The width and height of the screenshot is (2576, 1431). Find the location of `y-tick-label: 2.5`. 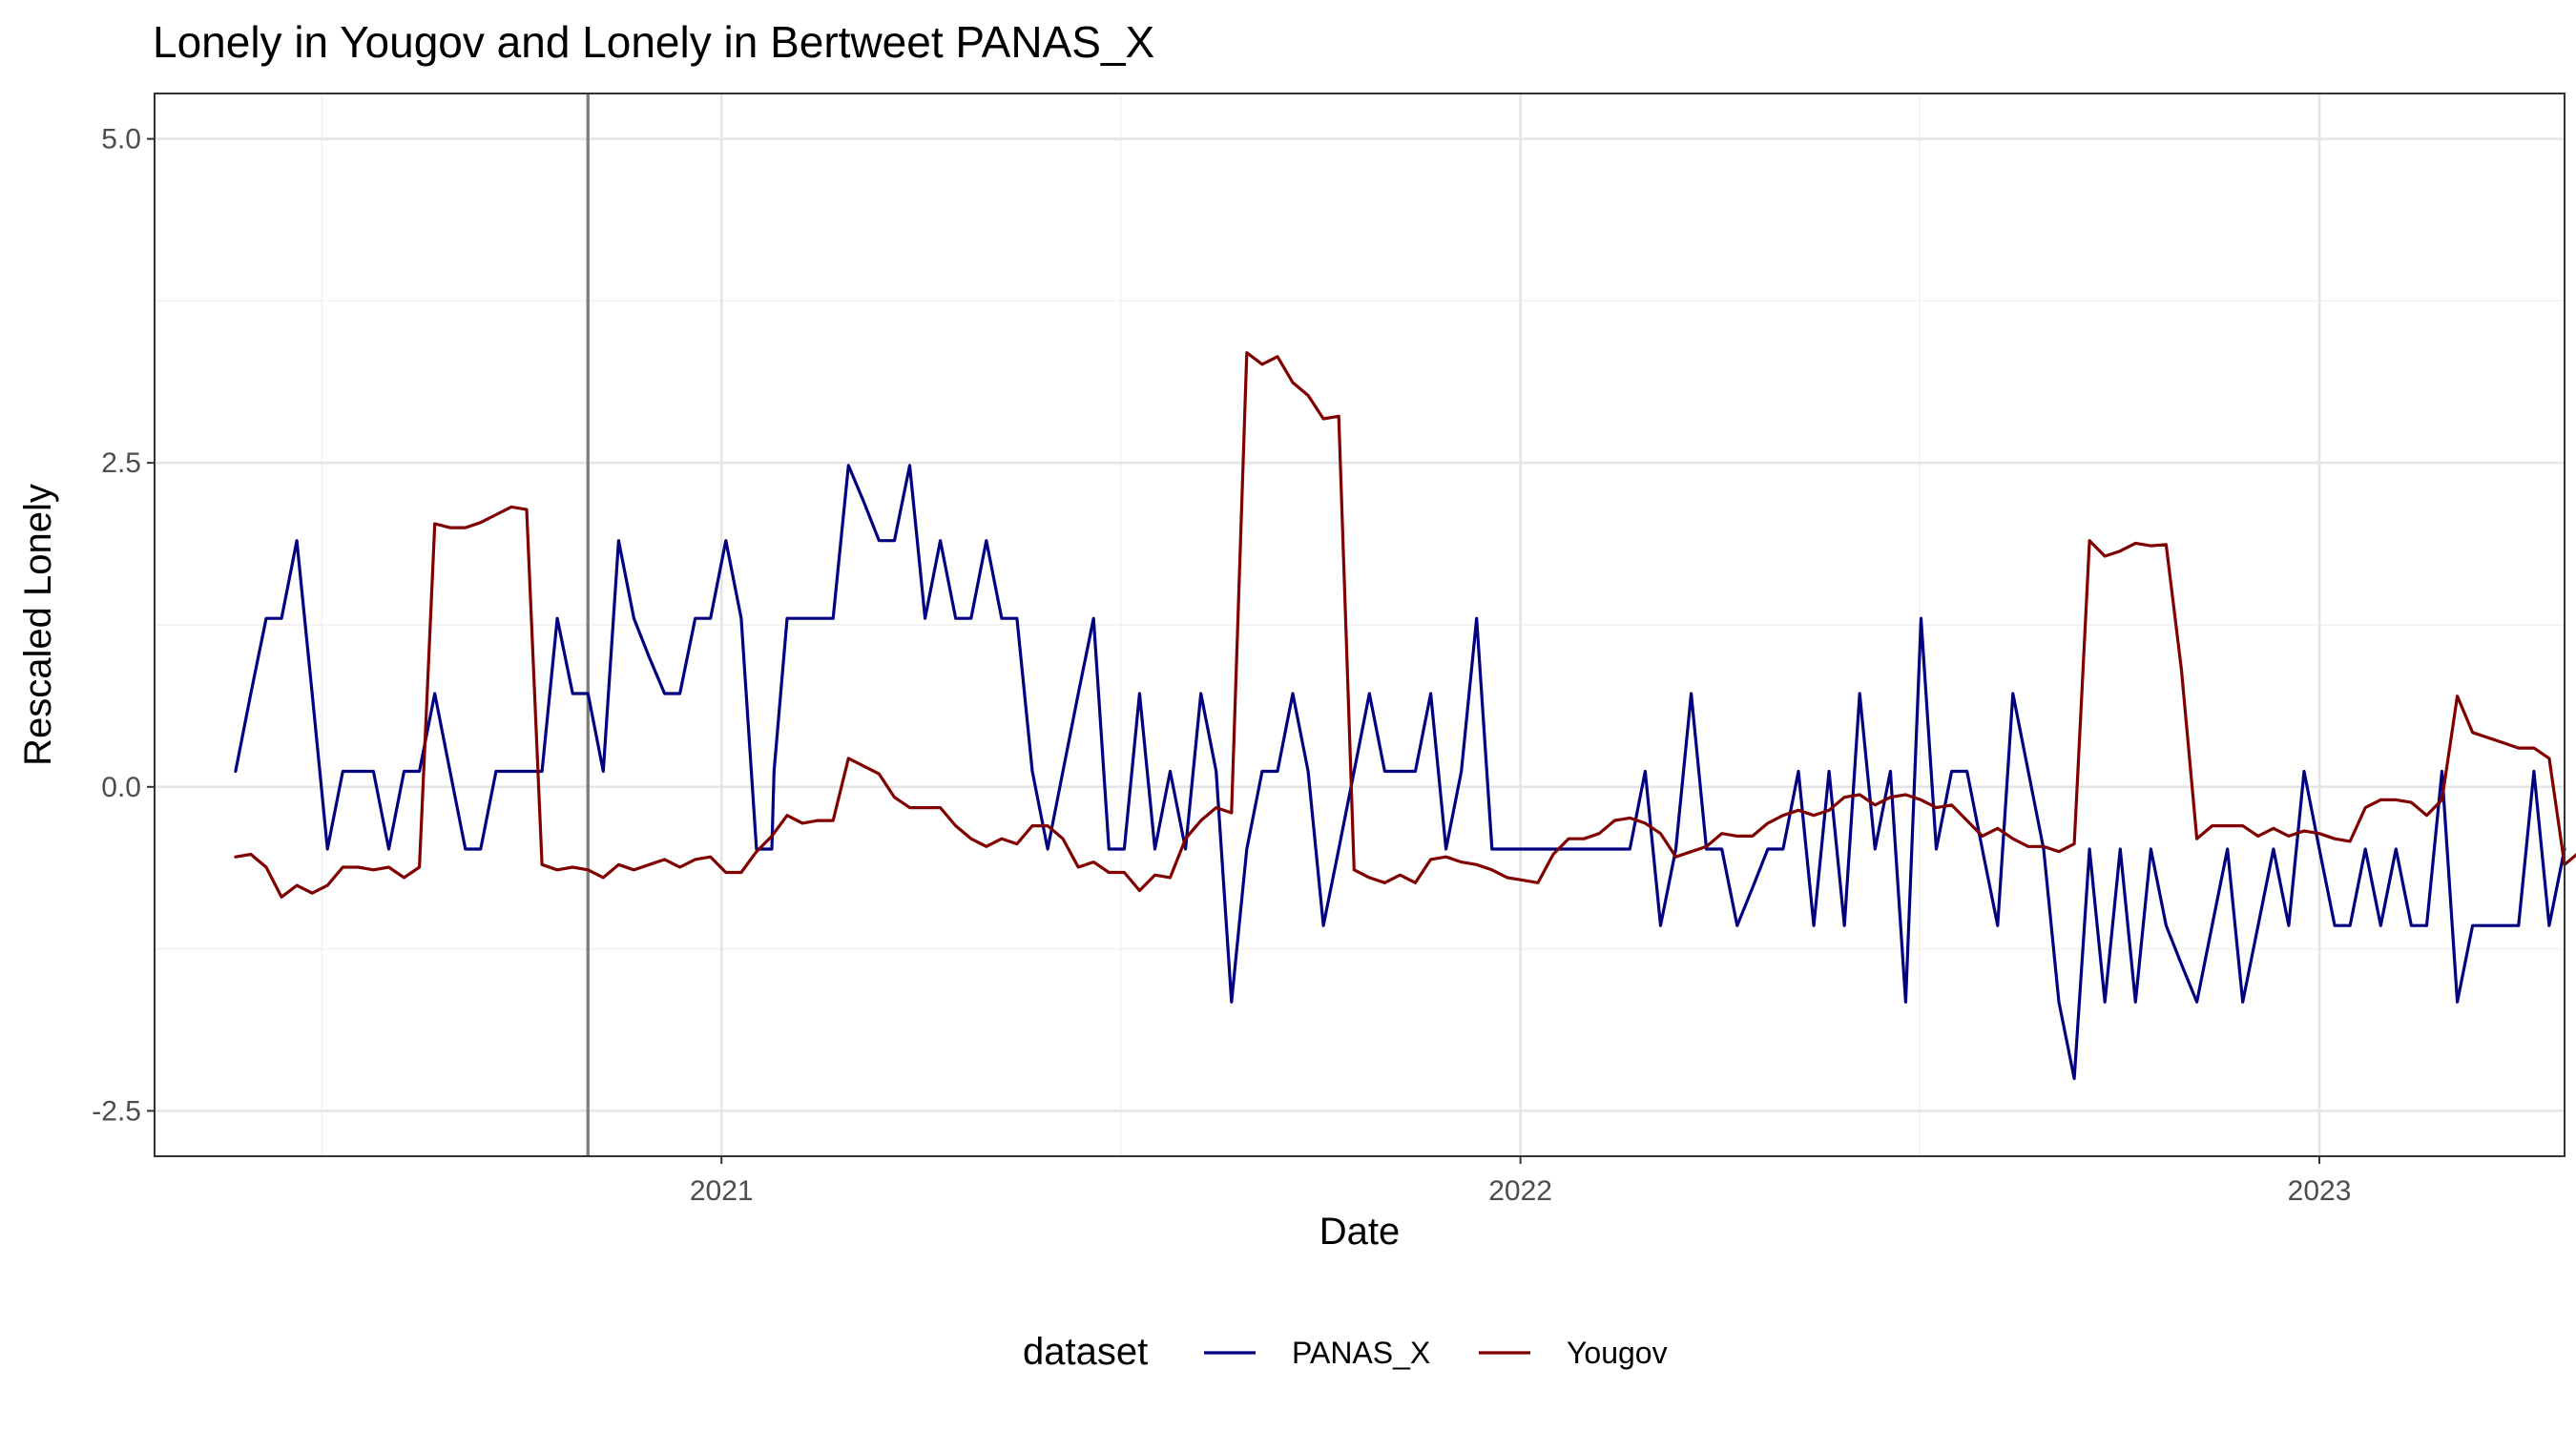

y-tick-label: 2.5 is located at coordinates (121, 463).